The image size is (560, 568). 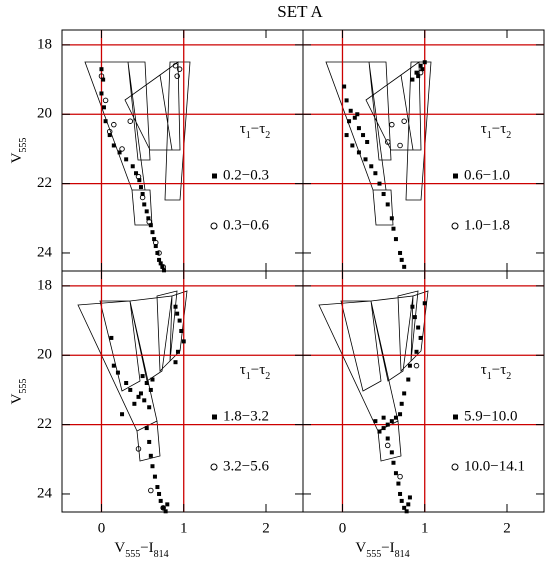 I want to click on x-axis-label-part: 555, so click(x=373, y=554).